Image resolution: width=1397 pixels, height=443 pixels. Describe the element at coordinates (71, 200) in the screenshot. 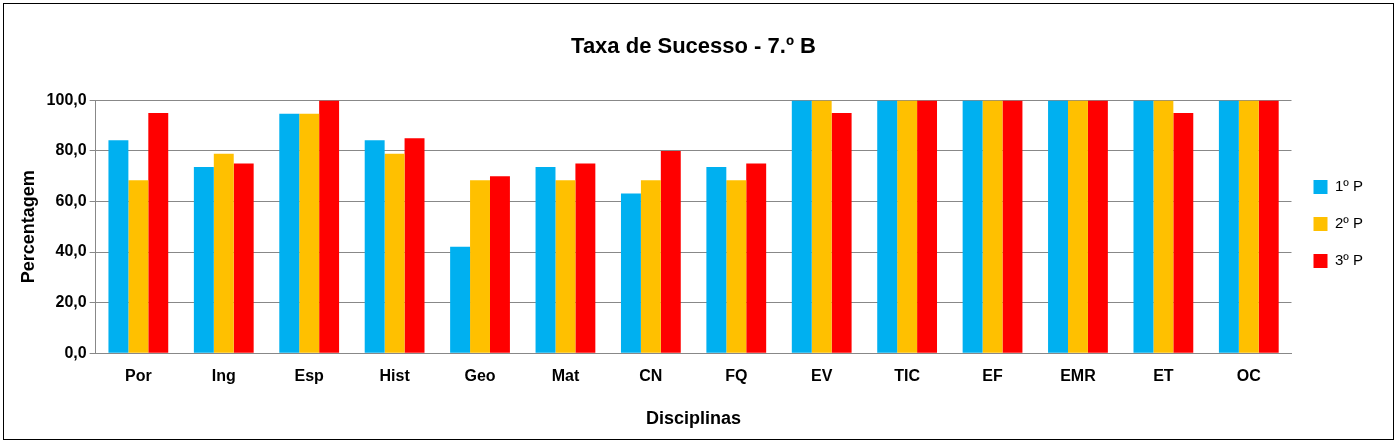

I see `y-tick-label: 60,0` at that location.